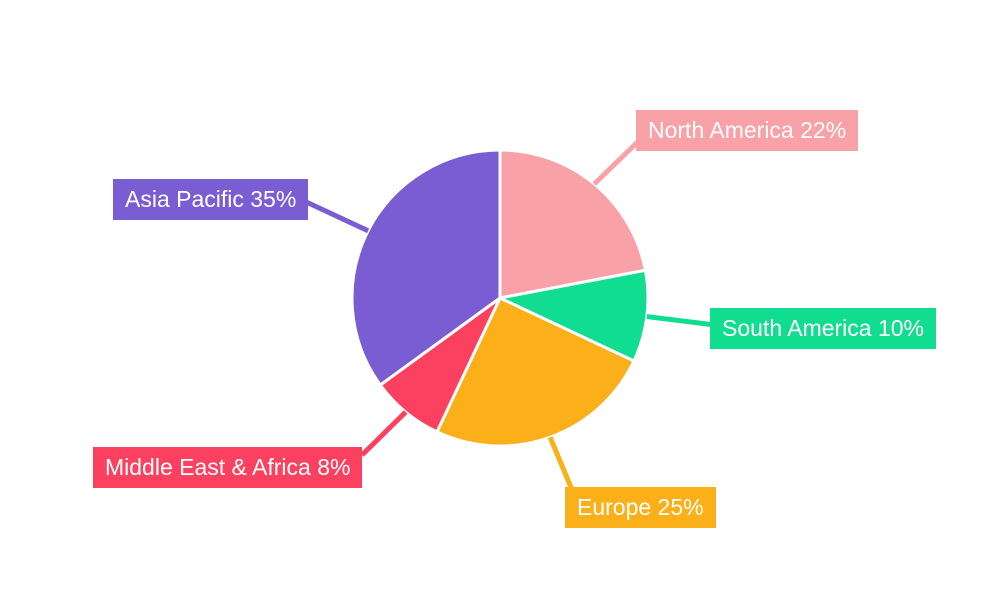 This screenshot has width=1000, height=600. Describe the element at coordinates (747, 130) in the screenshot. I see `pie-label-north-america: North America 22%` at that location.